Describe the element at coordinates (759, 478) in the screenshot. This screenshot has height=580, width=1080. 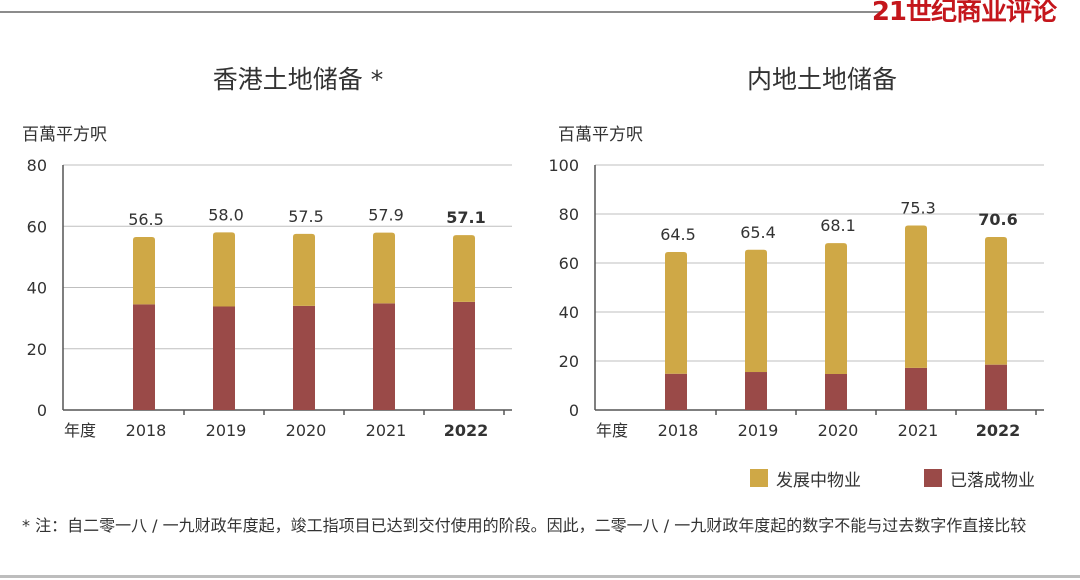
I see `legend-swatch-developing` at that location.